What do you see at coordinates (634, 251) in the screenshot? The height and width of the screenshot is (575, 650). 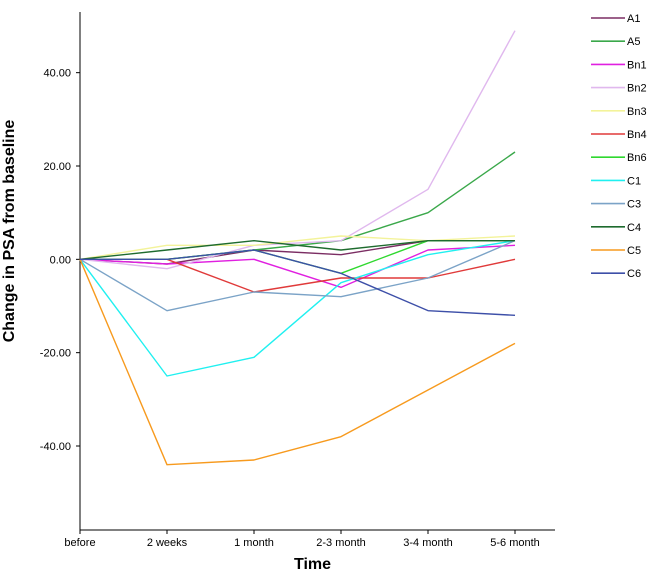 I see `legend-label-c5: C5` at bounding box center [634, 251].